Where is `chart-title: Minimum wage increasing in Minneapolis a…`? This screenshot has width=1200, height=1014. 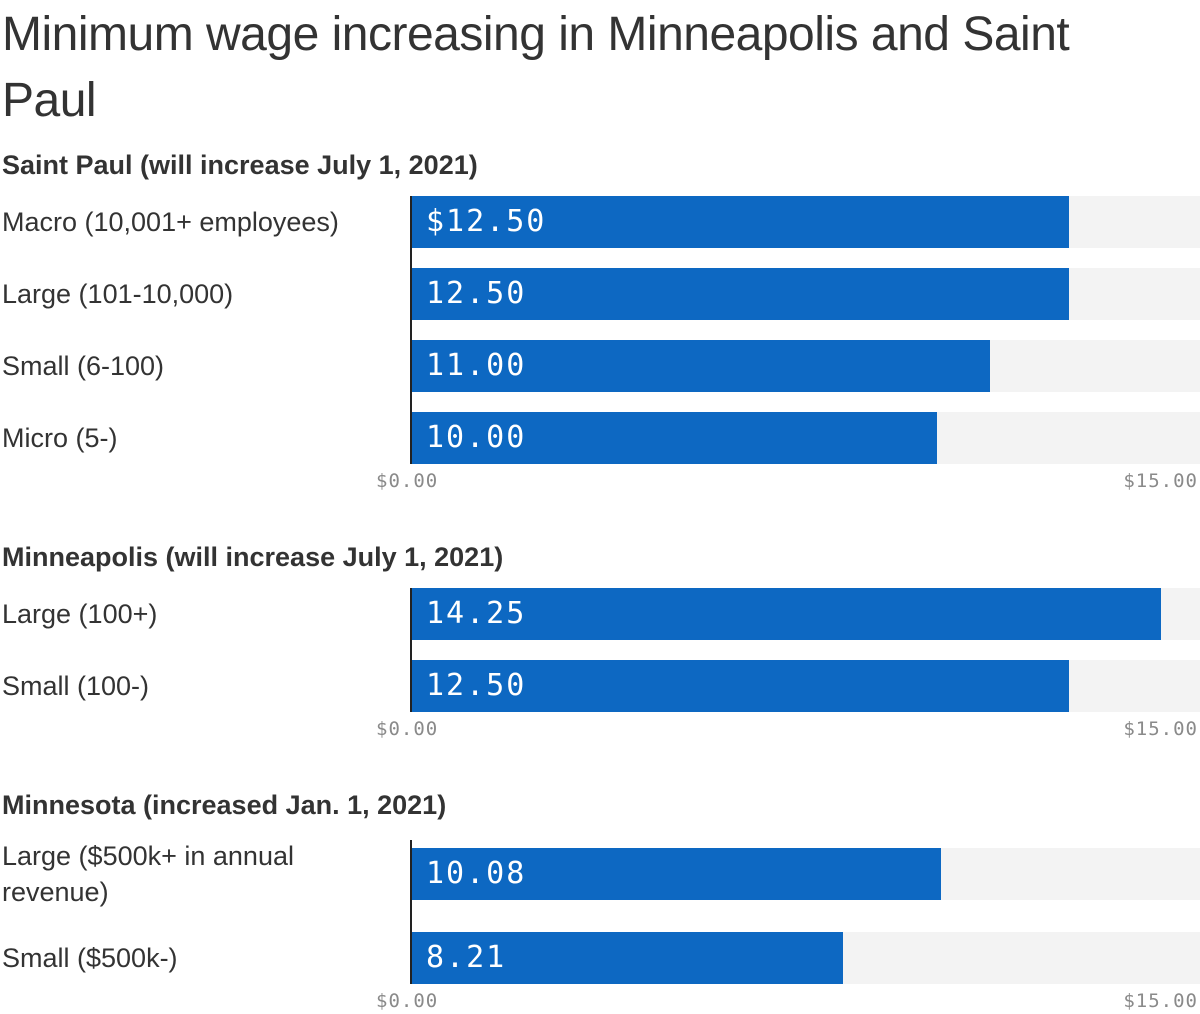 chart-title: Minimum wage increasing in Minneapolis a… is located at coordinates (536, 67).